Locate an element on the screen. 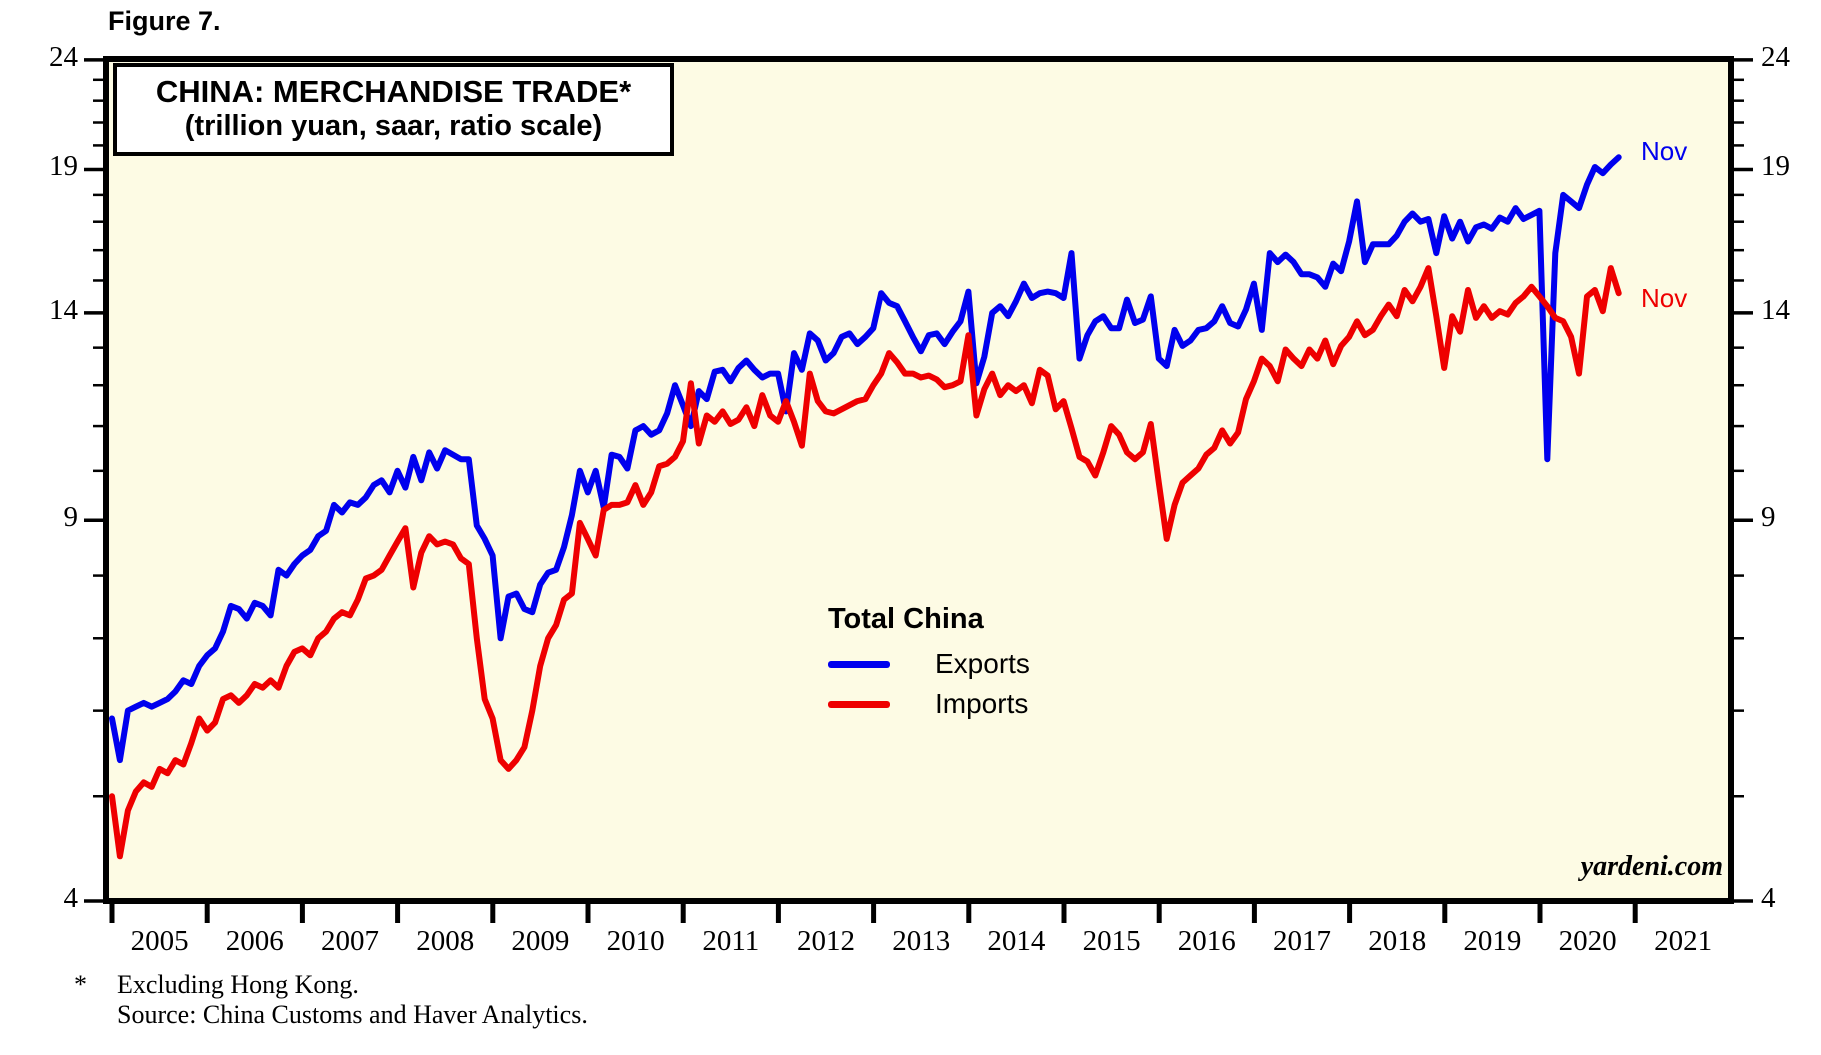 This screenshot has height=1055, width=1821. x-axis-label-2008: 2008 is located at coordinates (445, 941).